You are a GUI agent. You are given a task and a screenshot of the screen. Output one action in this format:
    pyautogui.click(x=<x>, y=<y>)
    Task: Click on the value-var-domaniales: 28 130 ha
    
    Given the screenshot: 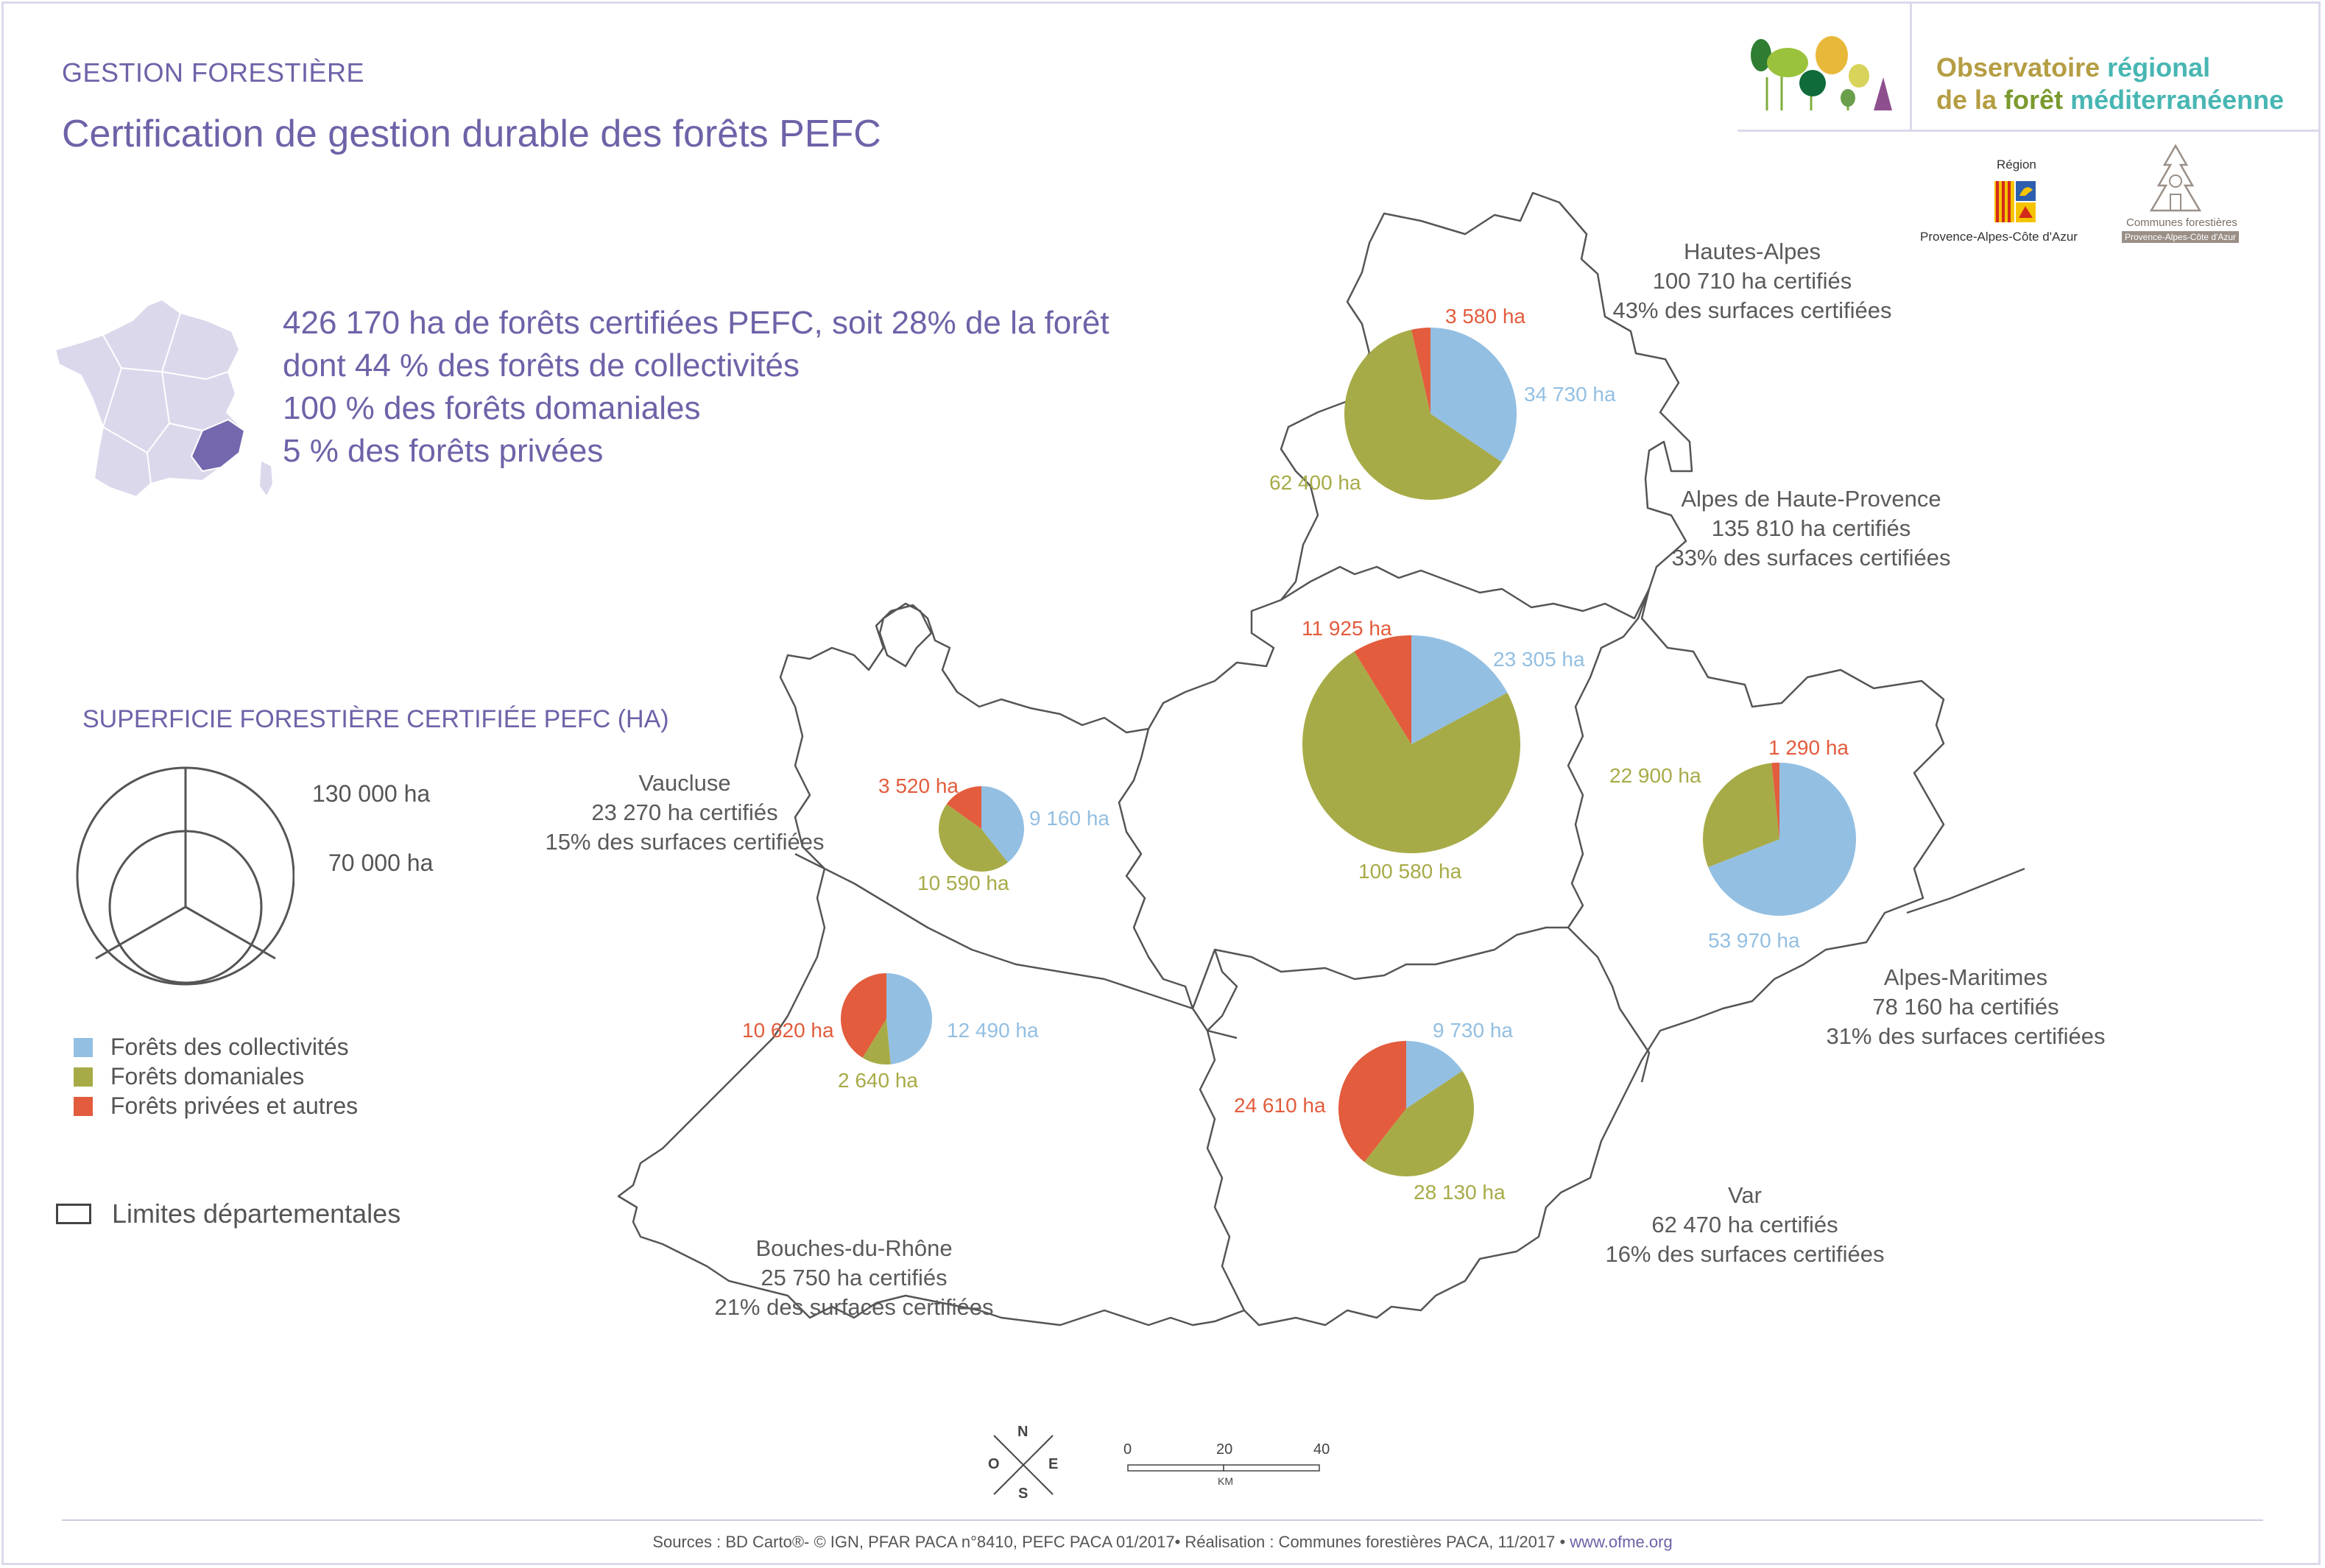 What is the action you would take?
    pyautogui.click(x=1460, y=1193)
    